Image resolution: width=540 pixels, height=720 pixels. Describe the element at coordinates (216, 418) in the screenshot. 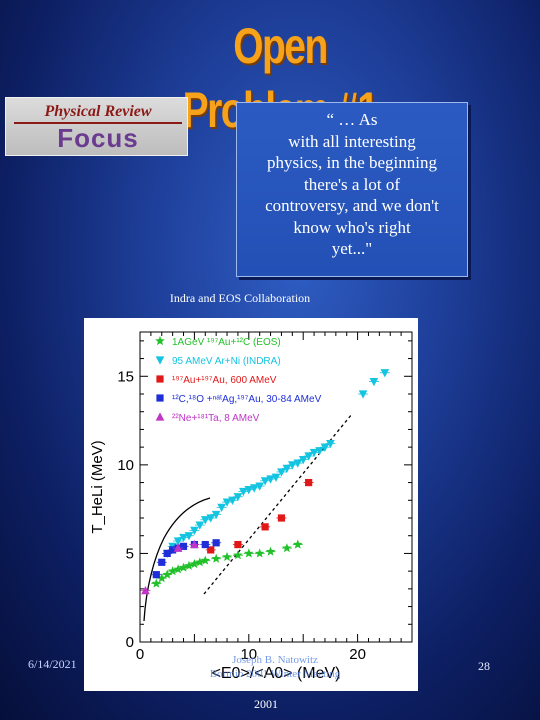

I see `legend-label: ²²Ne+¹⁸¹Ta, 8 AMeV` at that location.